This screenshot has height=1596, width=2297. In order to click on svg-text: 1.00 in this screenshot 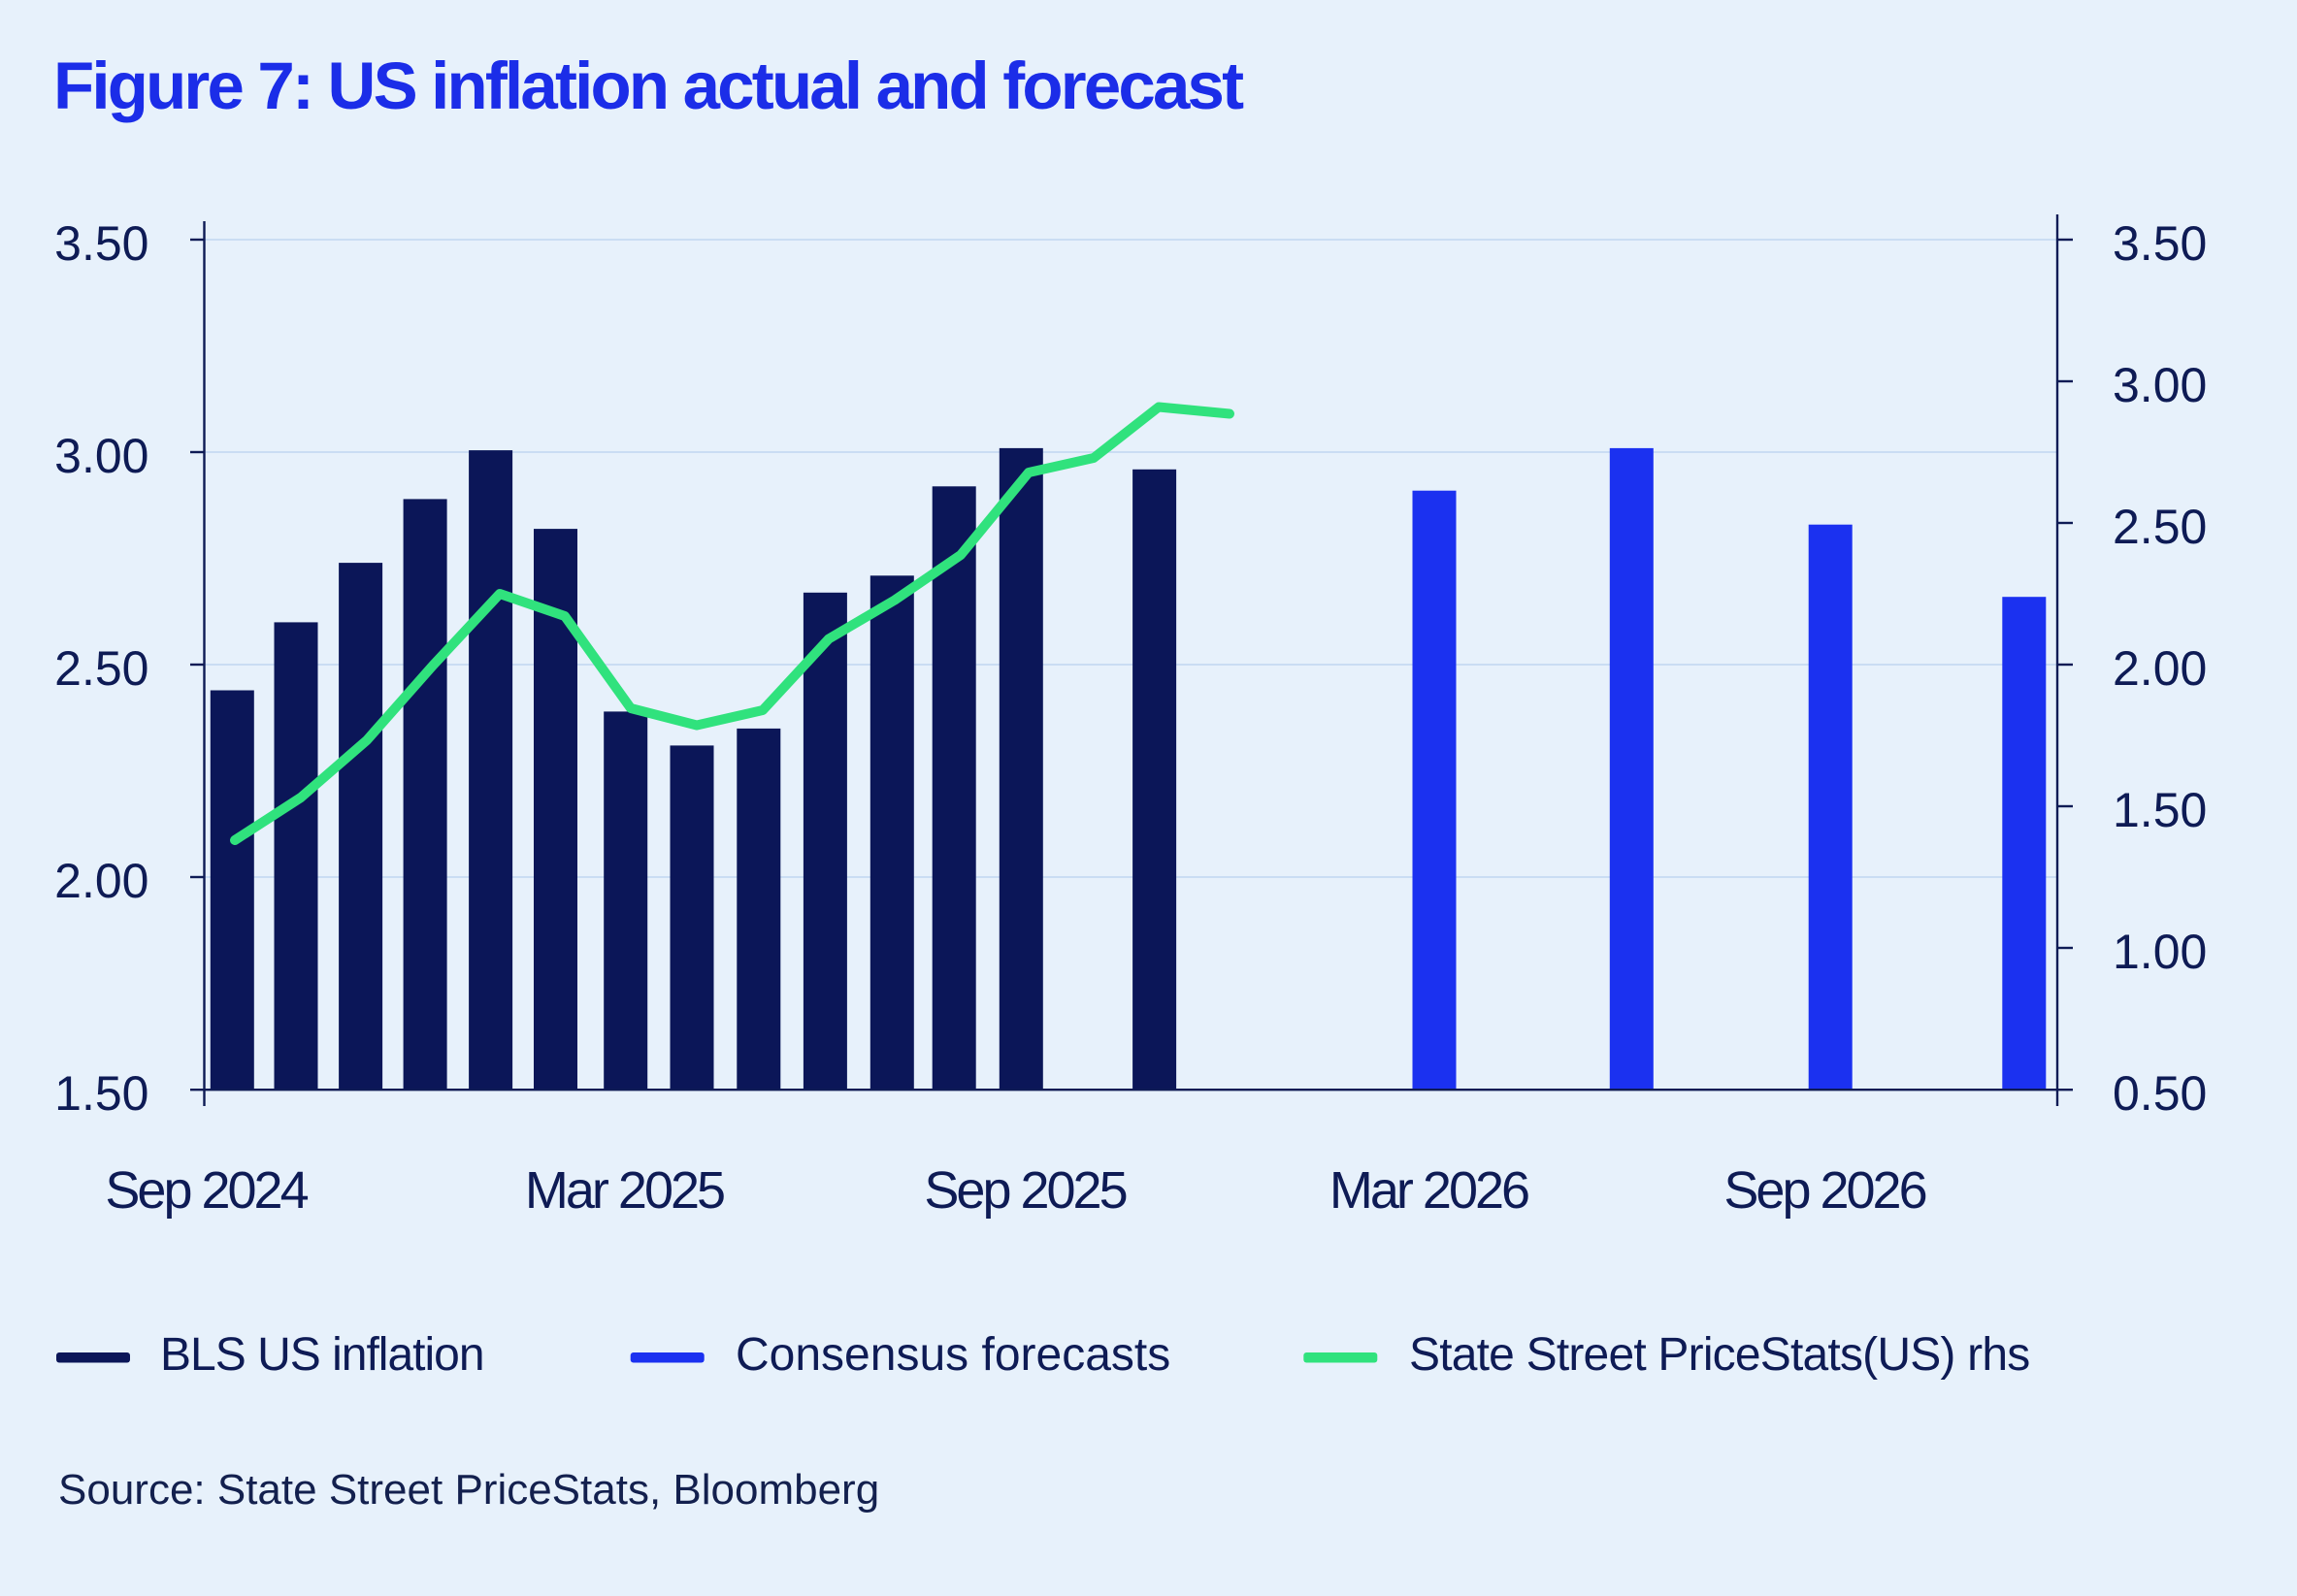, I will do `click(2160, 952)`.